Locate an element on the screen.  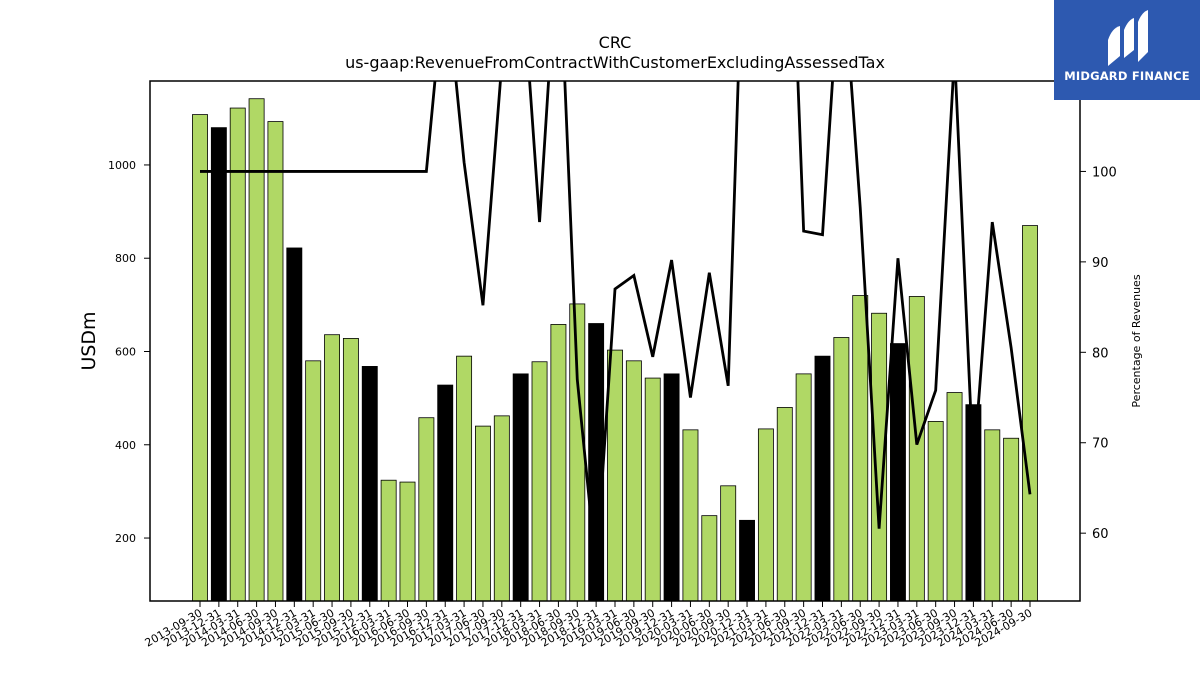
y2-axis: 60 70 80 90 100 is located at coordinates (1098, 353).